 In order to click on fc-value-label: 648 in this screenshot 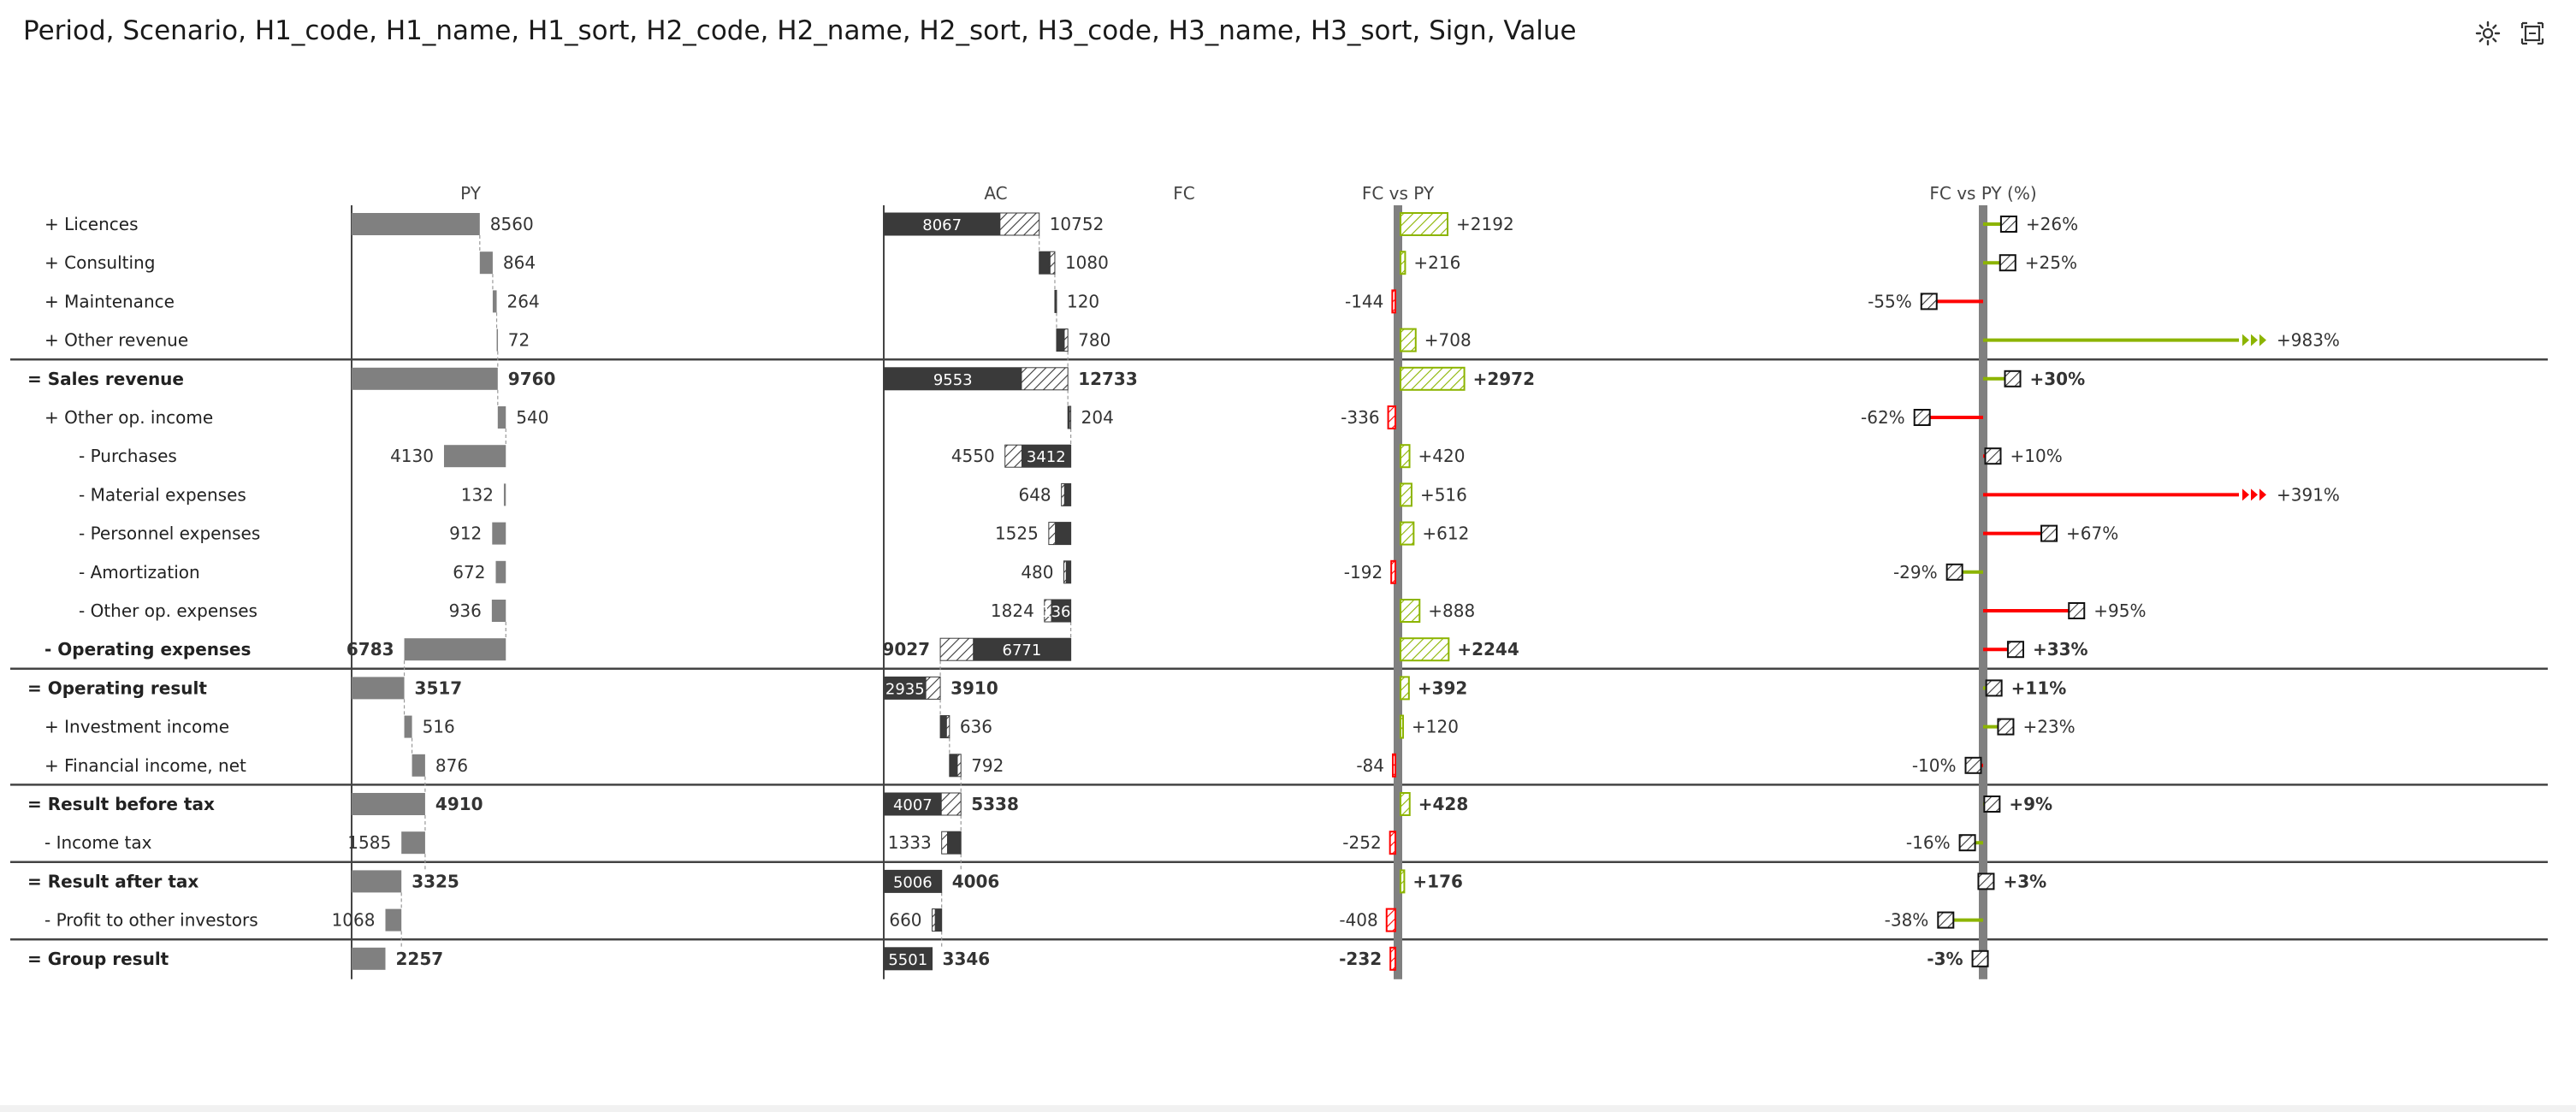, I will do `click(1034, 494)`.